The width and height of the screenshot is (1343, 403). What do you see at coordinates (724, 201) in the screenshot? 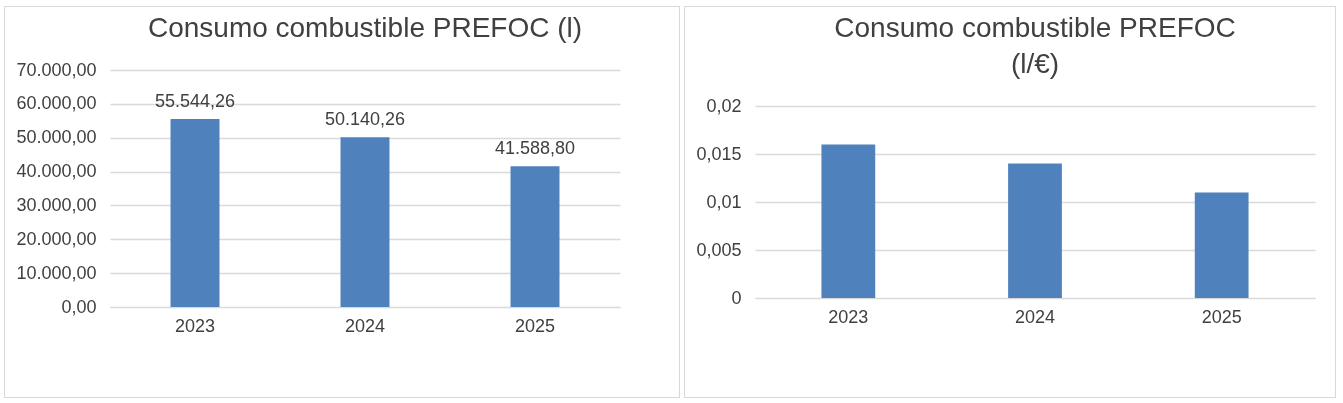
I see `y-tick-label: 0,01` at bounding box center [724, 201].